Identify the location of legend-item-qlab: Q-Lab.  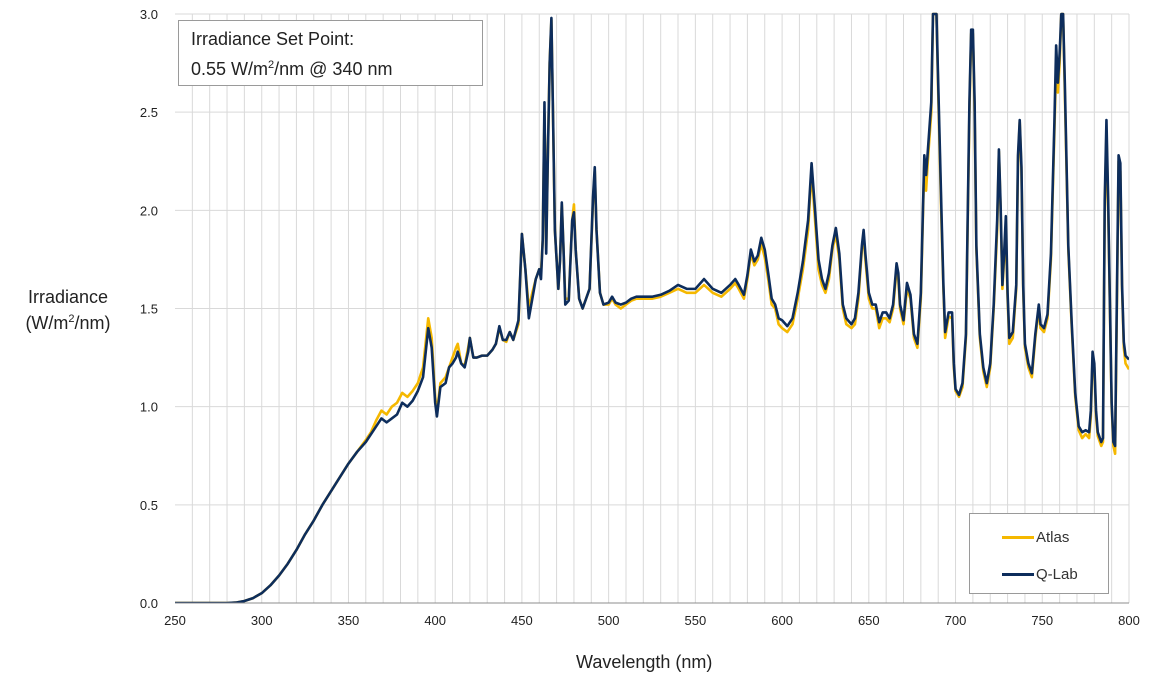
(1040, 574).